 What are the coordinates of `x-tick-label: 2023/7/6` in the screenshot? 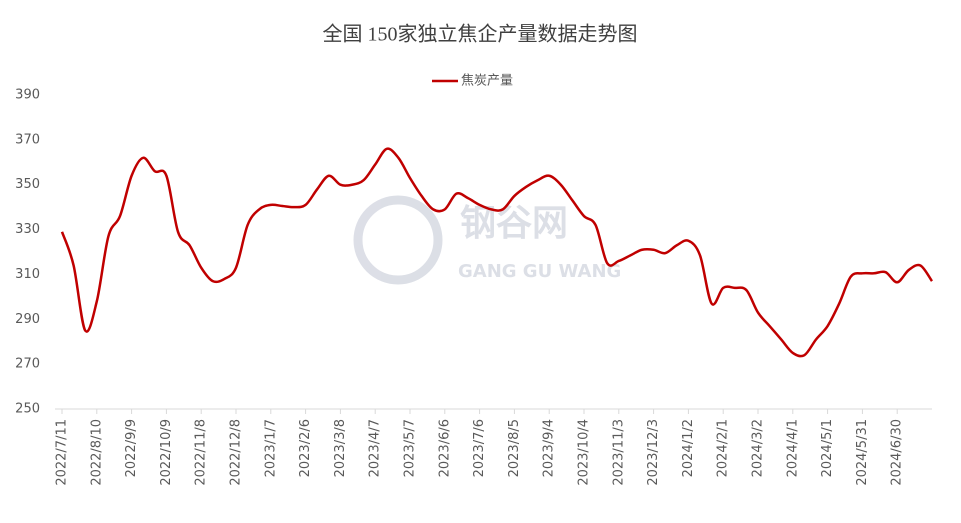 It's located at (479, 448).